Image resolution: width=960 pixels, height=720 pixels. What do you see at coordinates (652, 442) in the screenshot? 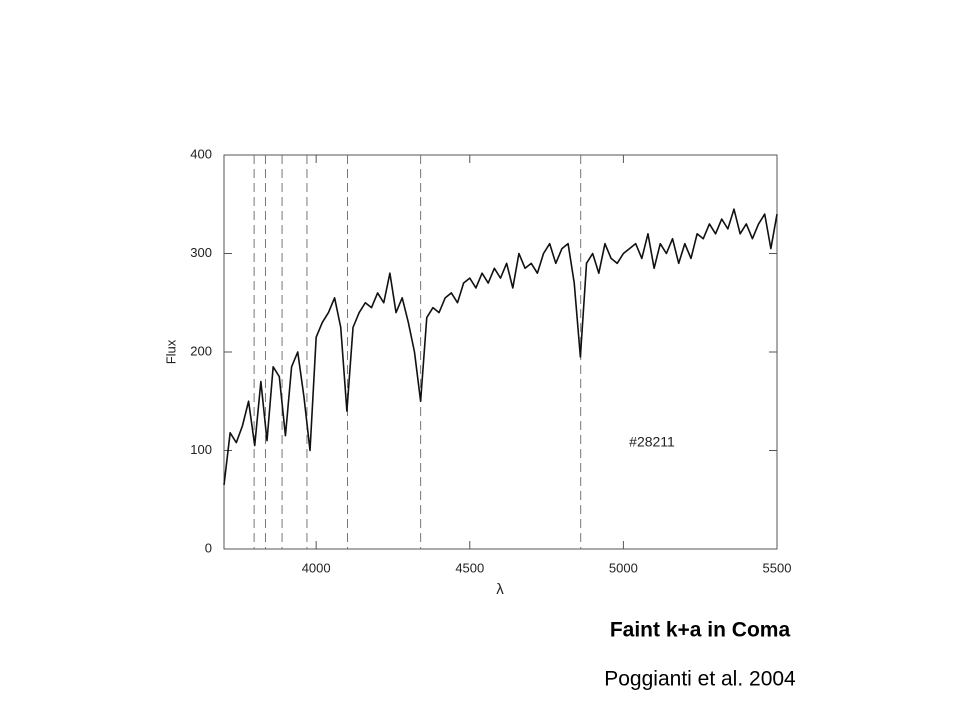
I see `annotation: #28211` at bounding box center [652, 442].